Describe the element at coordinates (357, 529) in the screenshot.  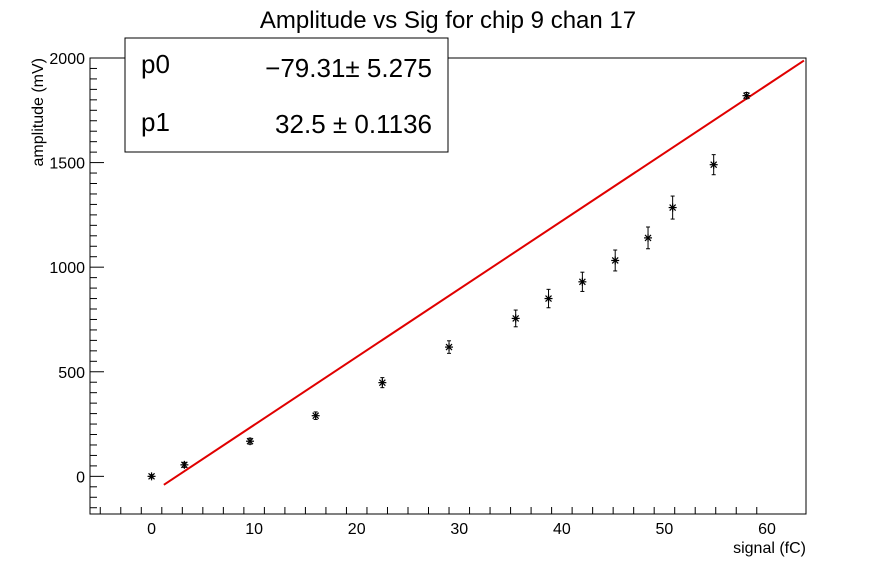
I see `x-tick-label: 20` at that location.